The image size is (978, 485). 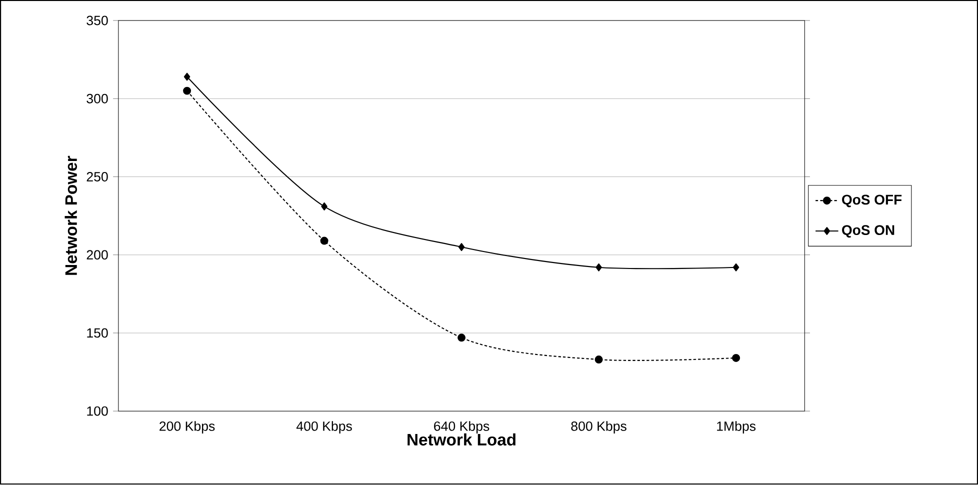 What do you see at coordinates (462, 427) in the screenshot?
I see `x-tick-label: 640 Kbps` at bounding box center [462, 427].